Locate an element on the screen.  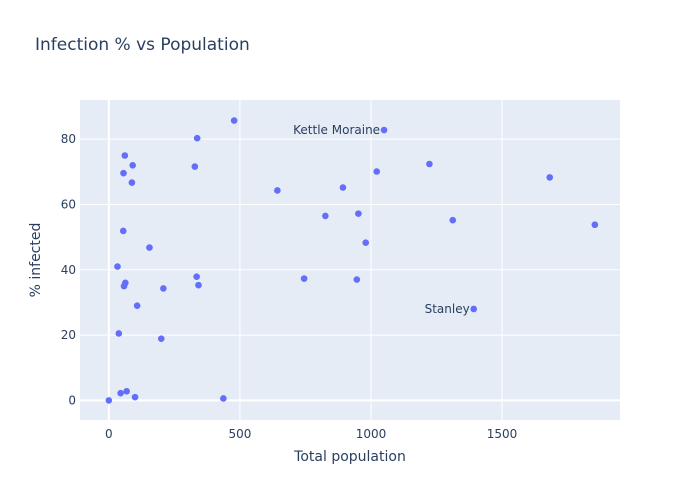
y-tick-label: 60 is located at coordinates (68, 204).